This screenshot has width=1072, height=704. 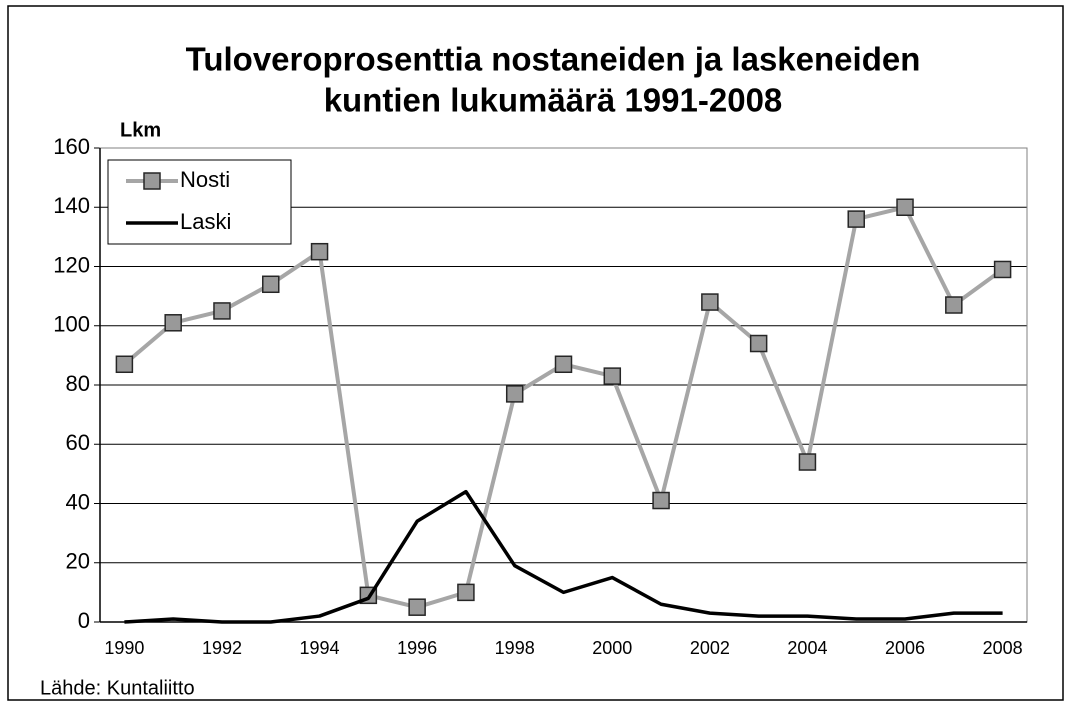 What do you see at coordinates (205, 221) in the screenshot?
I see `legend-label: Laski` at bounding box center [205, 221].